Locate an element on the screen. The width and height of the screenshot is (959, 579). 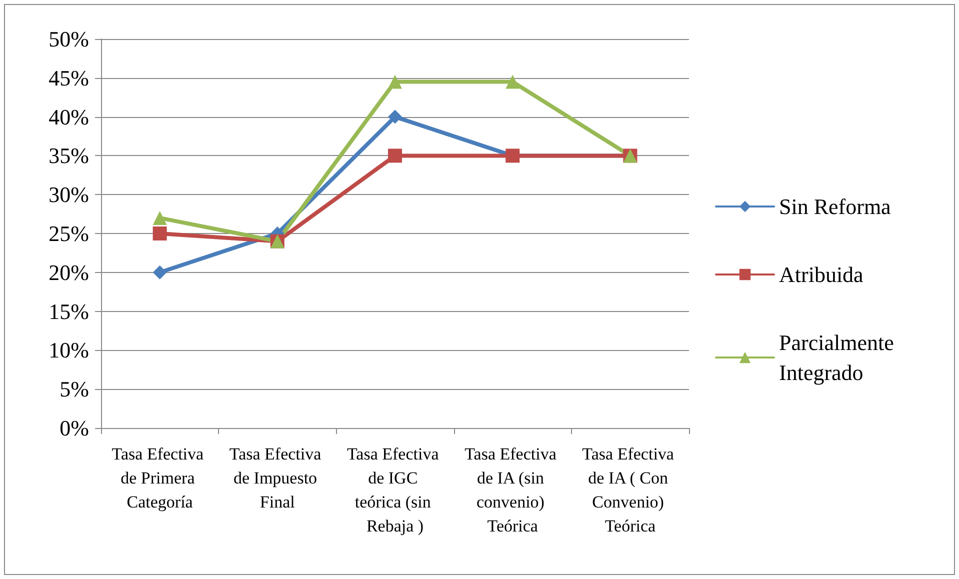
y-tick-label: 15% is located at coordinates (68, 311).